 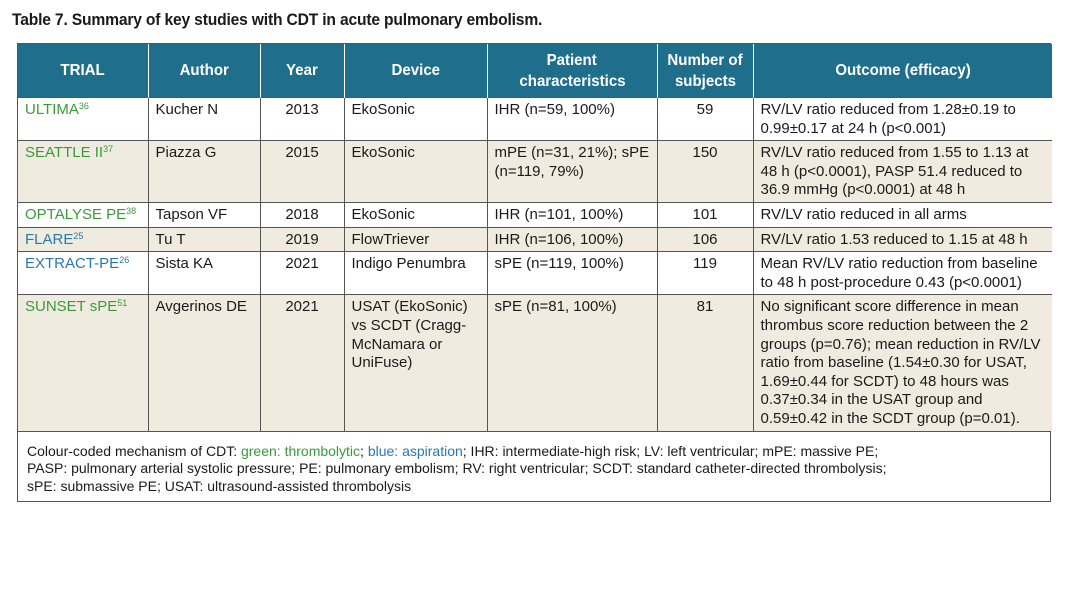 I want to click on footnote-prefix: Colour-coded mechanism of CDT:, so click(x=134, y=450).